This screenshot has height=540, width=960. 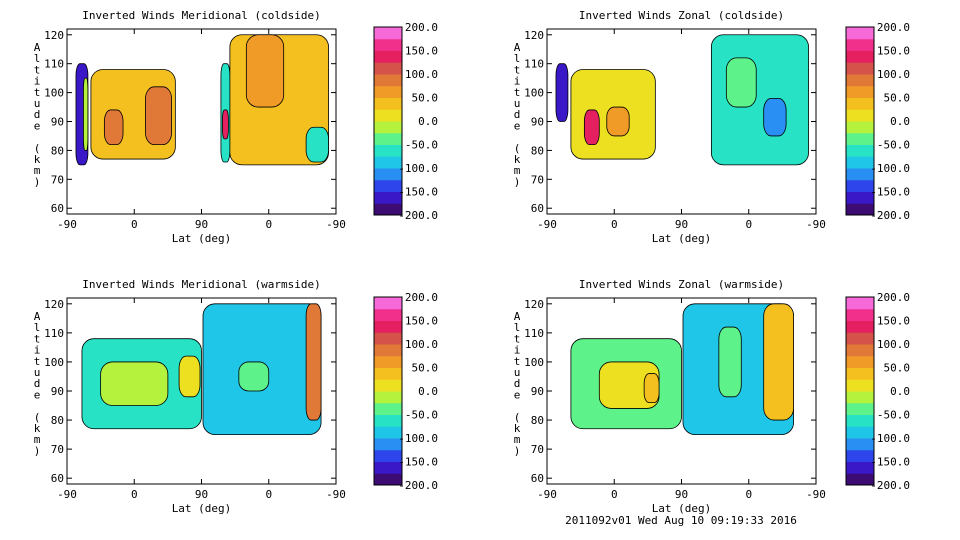 I want to click on colorbar-tick-label: 150.0, so click(x=421, y=321).